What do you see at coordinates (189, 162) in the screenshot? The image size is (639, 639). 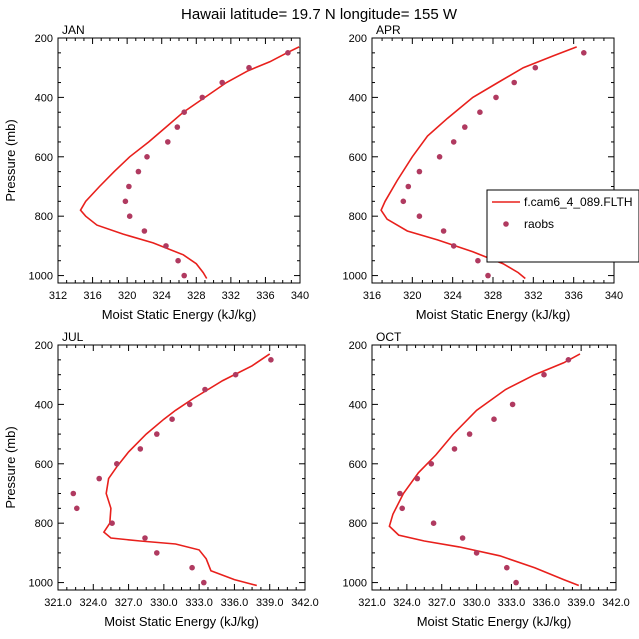 I see `model-line-jan` at bounding box center [189, 162].